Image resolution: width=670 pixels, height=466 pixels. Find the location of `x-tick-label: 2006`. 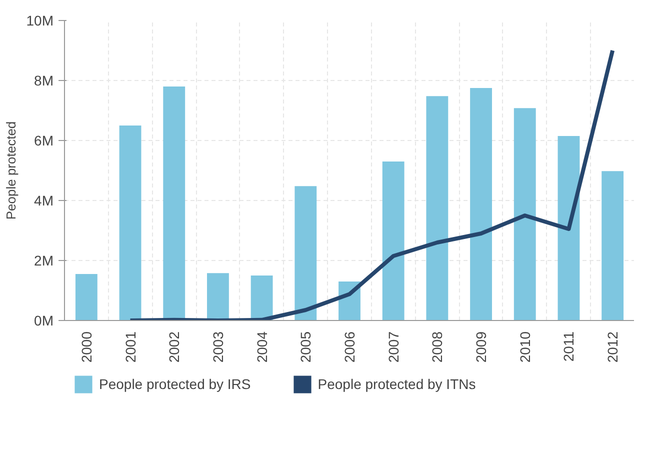

x-tick-label: 2006 is located at coordinates (350, 347).